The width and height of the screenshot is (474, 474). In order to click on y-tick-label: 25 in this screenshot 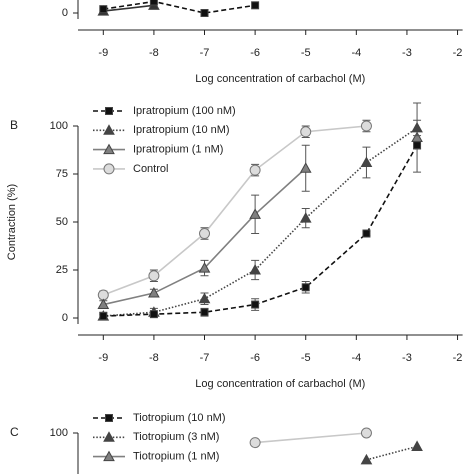, I will do `click(62, 270)`.